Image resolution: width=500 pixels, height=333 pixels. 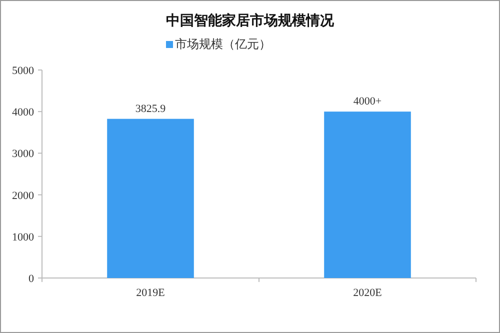 I want to click on y-tick-label: 3000, so click(x=23, y=154).